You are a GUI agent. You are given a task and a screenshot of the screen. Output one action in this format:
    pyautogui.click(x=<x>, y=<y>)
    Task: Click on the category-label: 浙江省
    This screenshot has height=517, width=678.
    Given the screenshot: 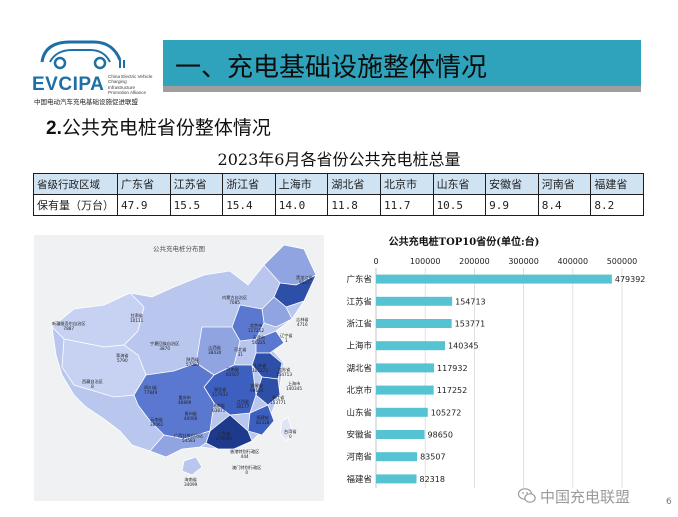 What is the action you would take?
    pyautogui.click(x=359, y=324)
    